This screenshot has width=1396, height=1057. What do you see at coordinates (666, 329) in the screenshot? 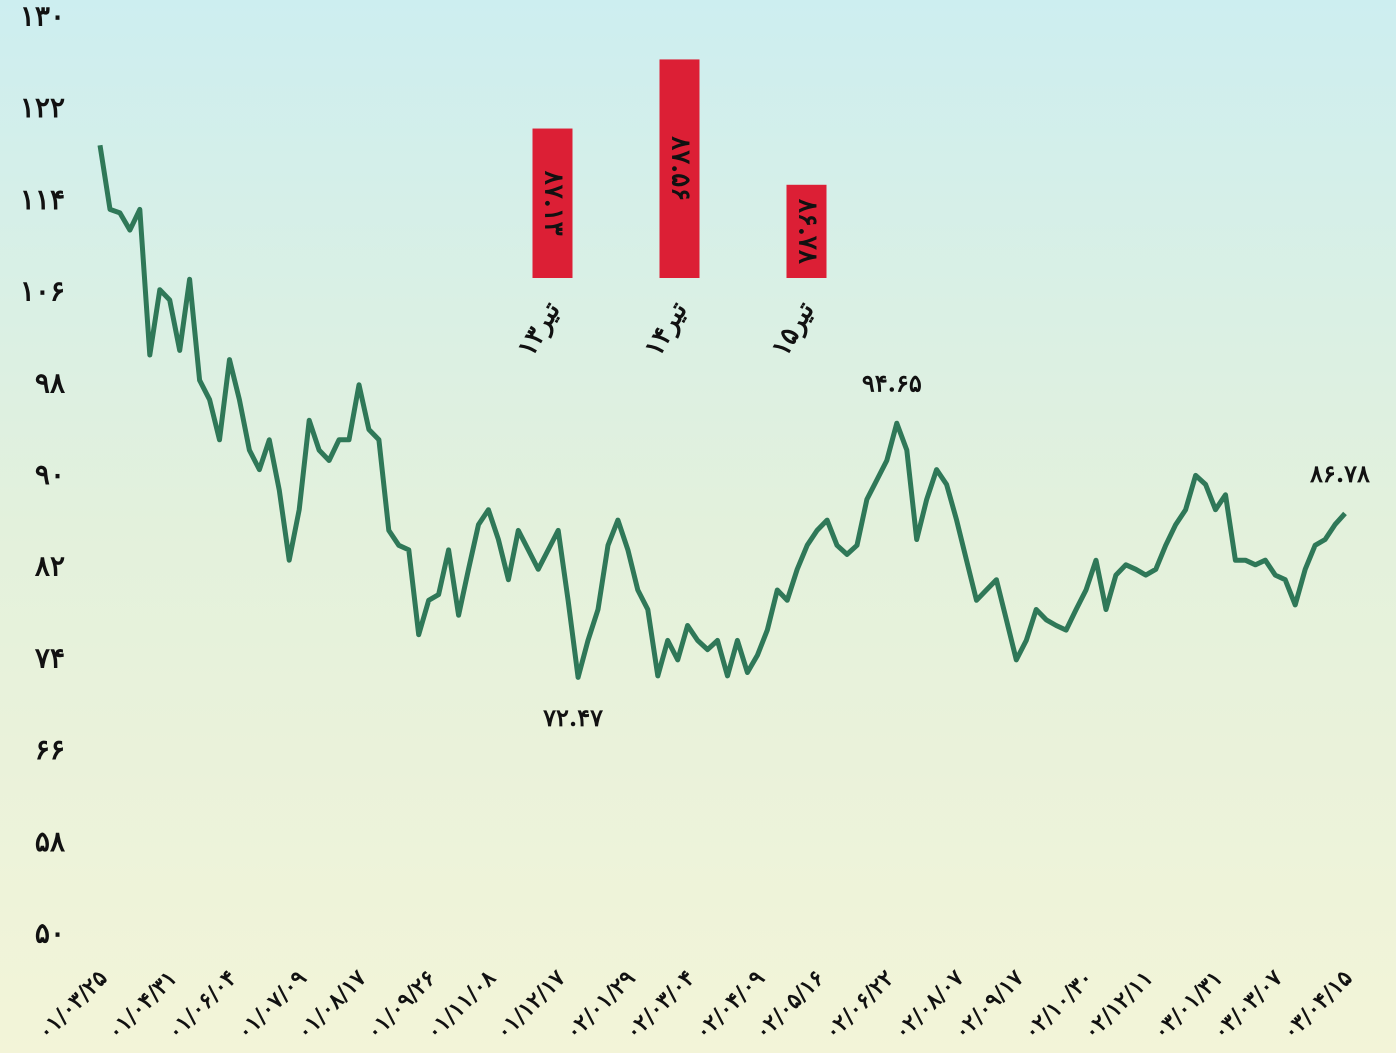
I see `bar-category-label: ۱۴تیر` at bounding box center [666, 329].